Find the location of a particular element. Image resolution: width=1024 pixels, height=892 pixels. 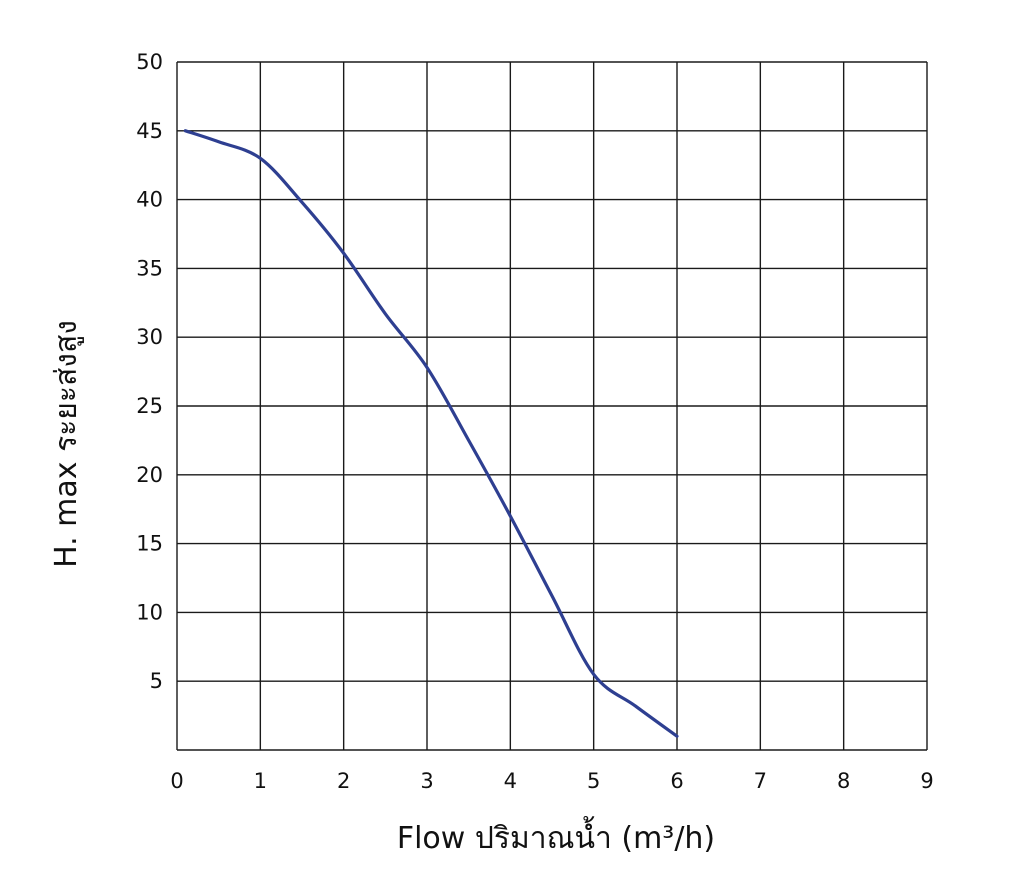

x-tick-label-3: 3 is located at coordinates (426, 781).